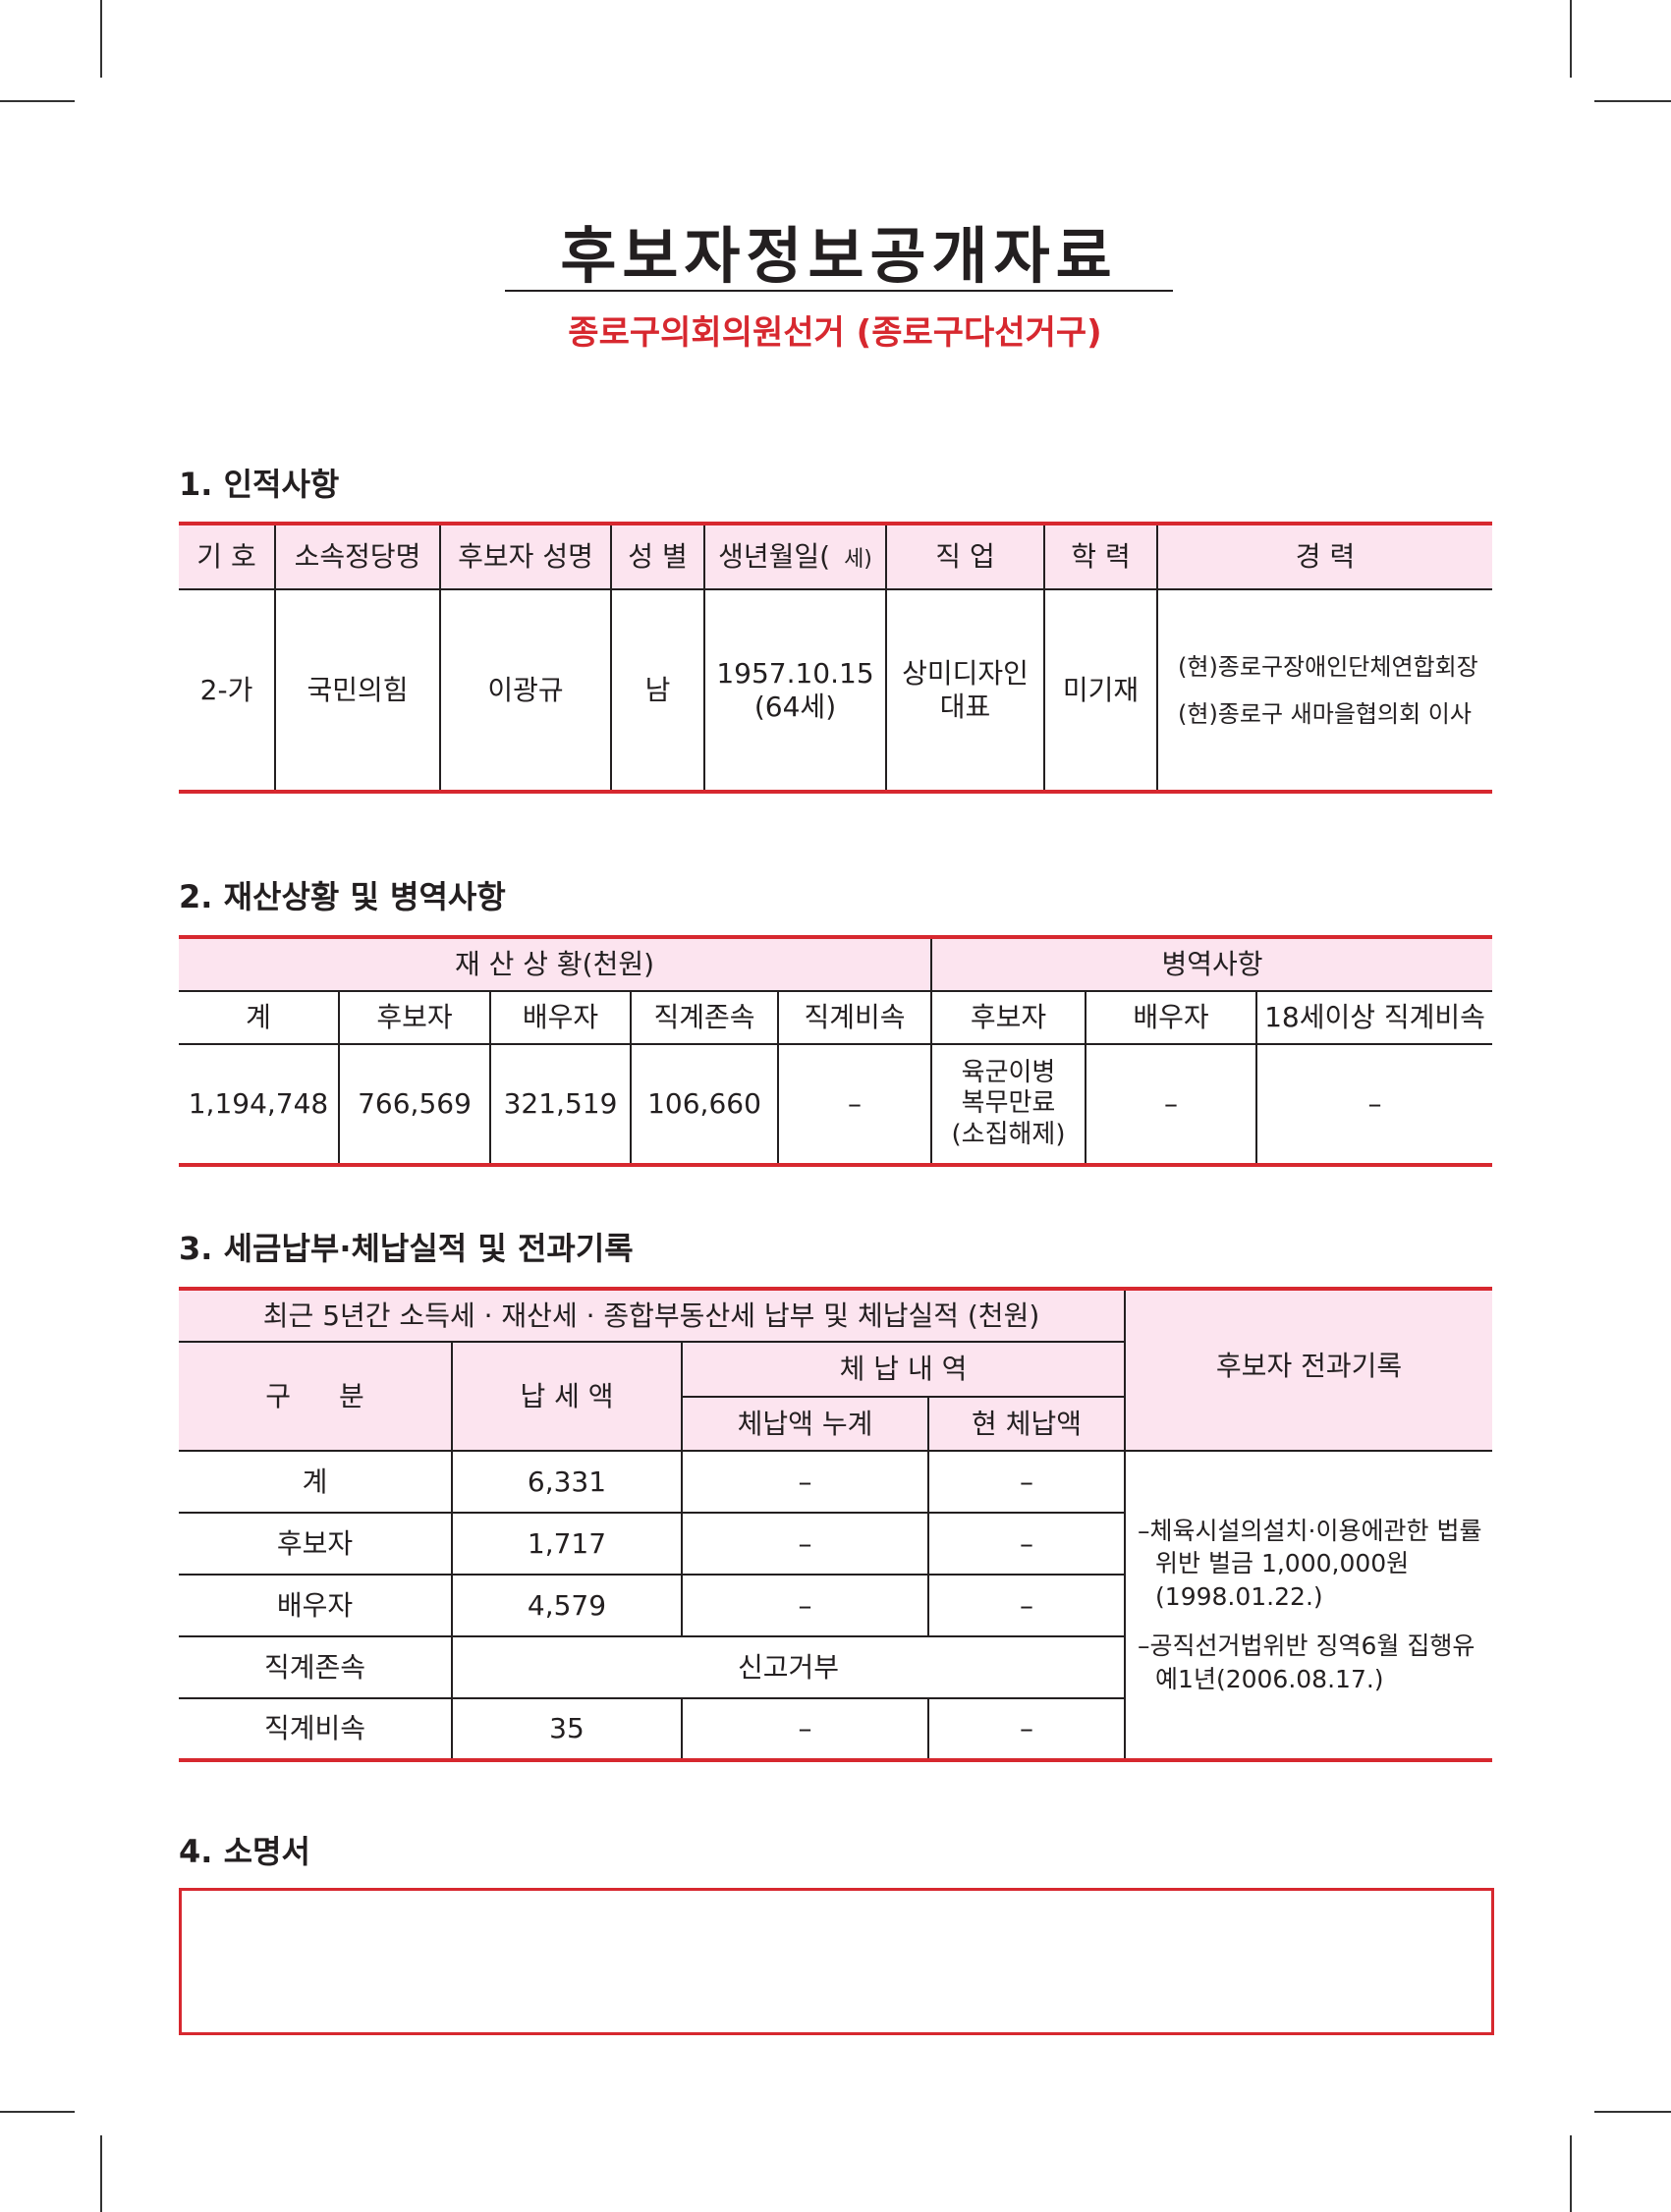 The width and height of the screenshot is (1671, 2212). Describe the element at coordinates (1026, 1424) in the screenshot. I see `header-arrears-current: 현 체납액` at that location.